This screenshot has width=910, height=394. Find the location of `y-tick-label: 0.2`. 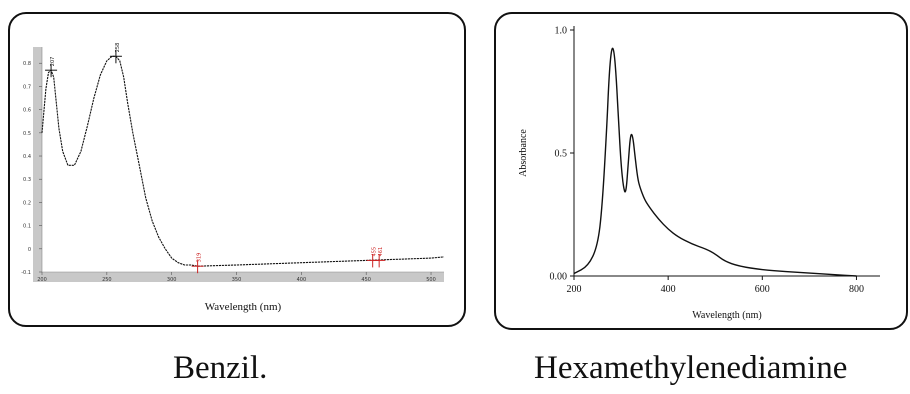

y-tick-label: 0.2 is located at coordinates (27, 203).